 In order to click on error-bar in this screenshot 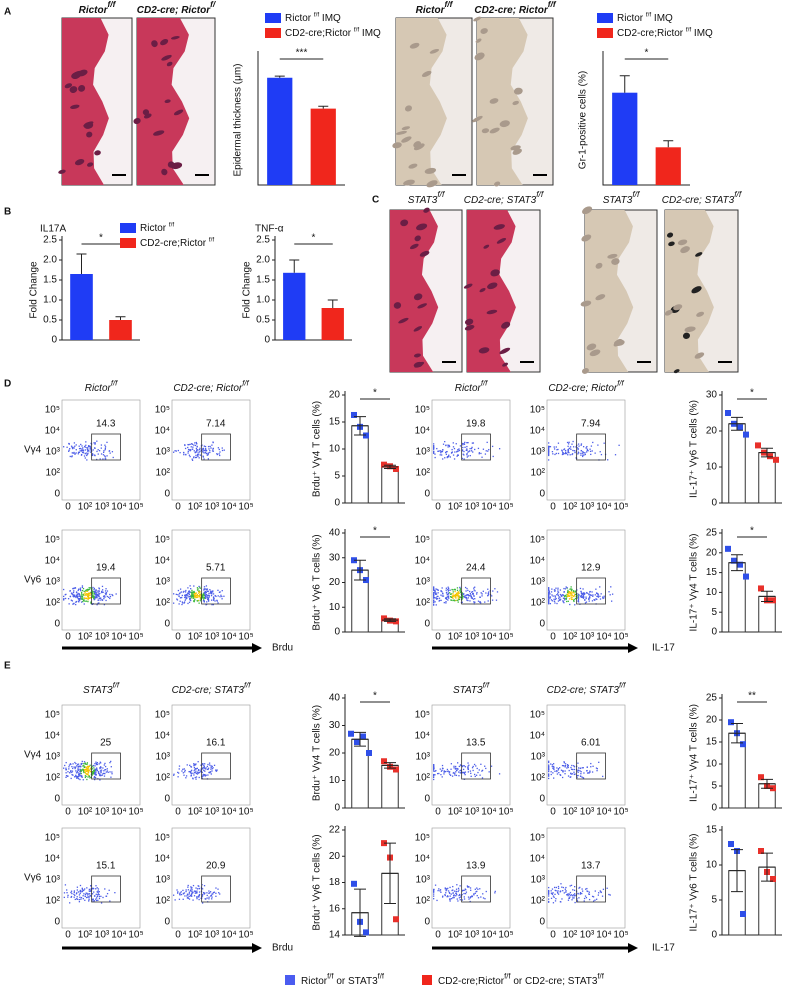, I will do `click(323, 107)`.